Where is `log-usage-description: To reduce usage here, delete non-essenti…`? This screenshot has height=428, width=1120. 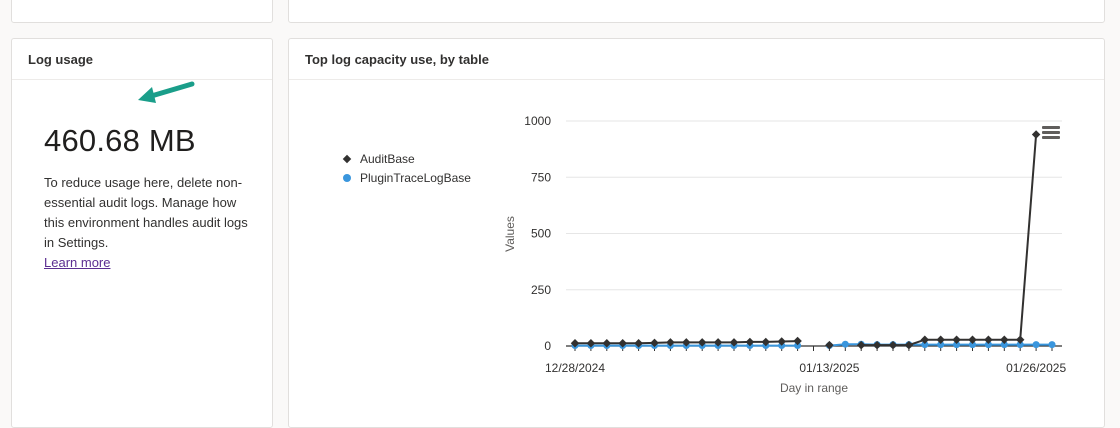
log-usage-description: To reduce usage here, delete non-essenti… is located at coordinates (149, 223).